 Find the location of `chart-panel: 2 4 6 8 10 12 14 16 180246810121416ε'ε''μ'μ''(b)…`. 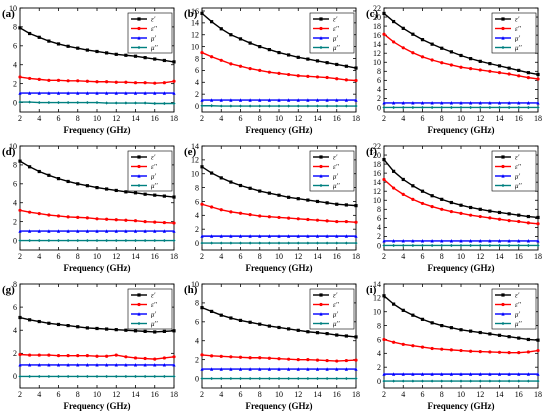

chart-panel: 2 4 6 8 10 12 14 16 180246810121416ε'ε''μ'μ''(b)… is located at coordinates (272, 71).